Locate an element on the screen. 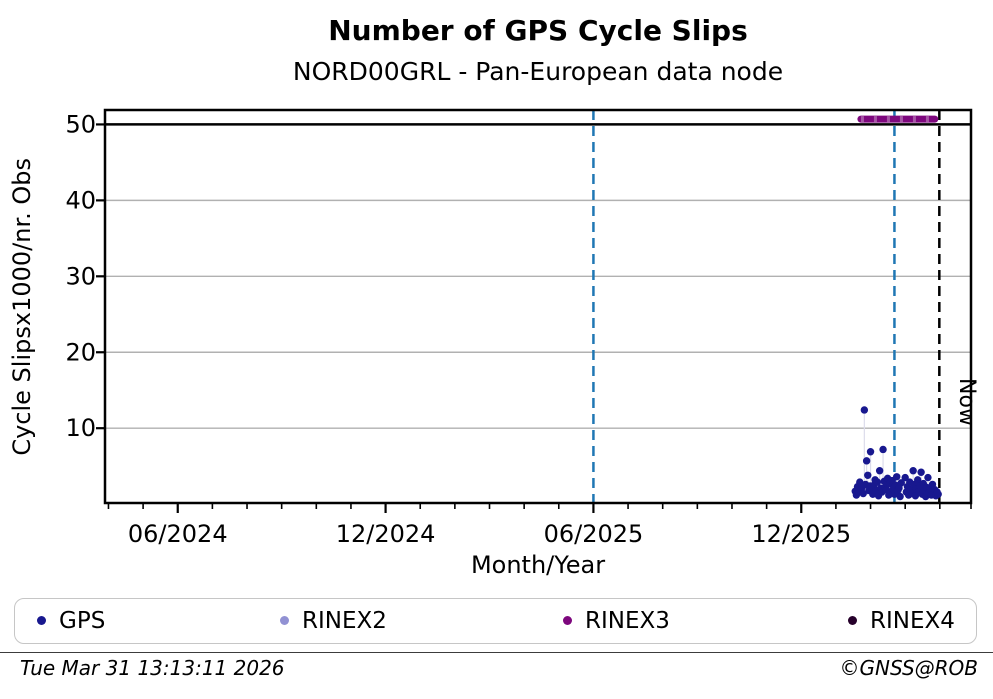 The width and height of the screenshot is (993, 699). x-tick-label: 06/2025 is located at coordinates (594, 534).